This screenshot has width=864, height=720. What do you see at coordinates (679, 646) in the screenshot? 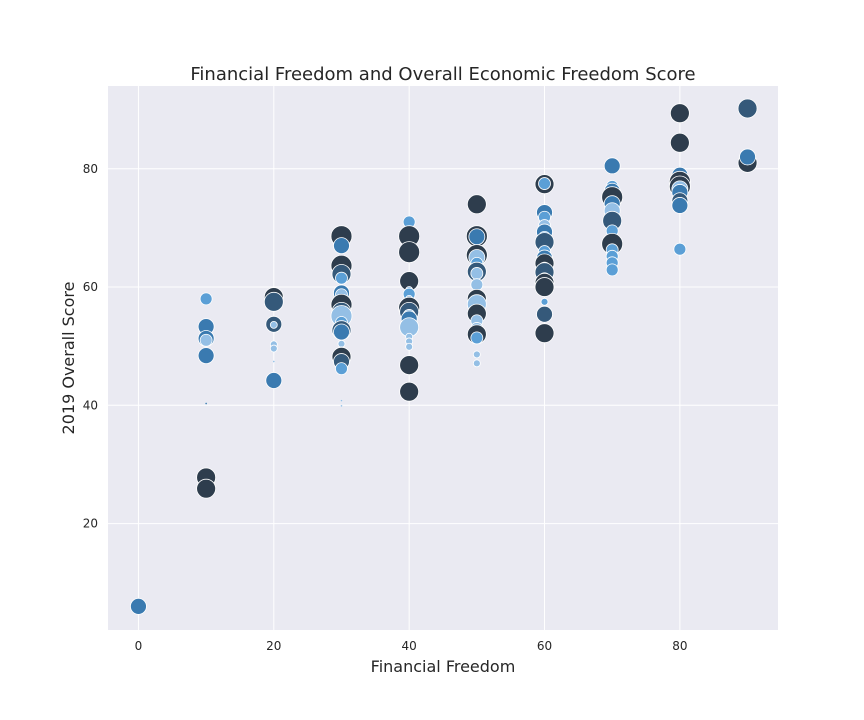
I see `x-tick-label: 80` at bounding box center [679, 646].